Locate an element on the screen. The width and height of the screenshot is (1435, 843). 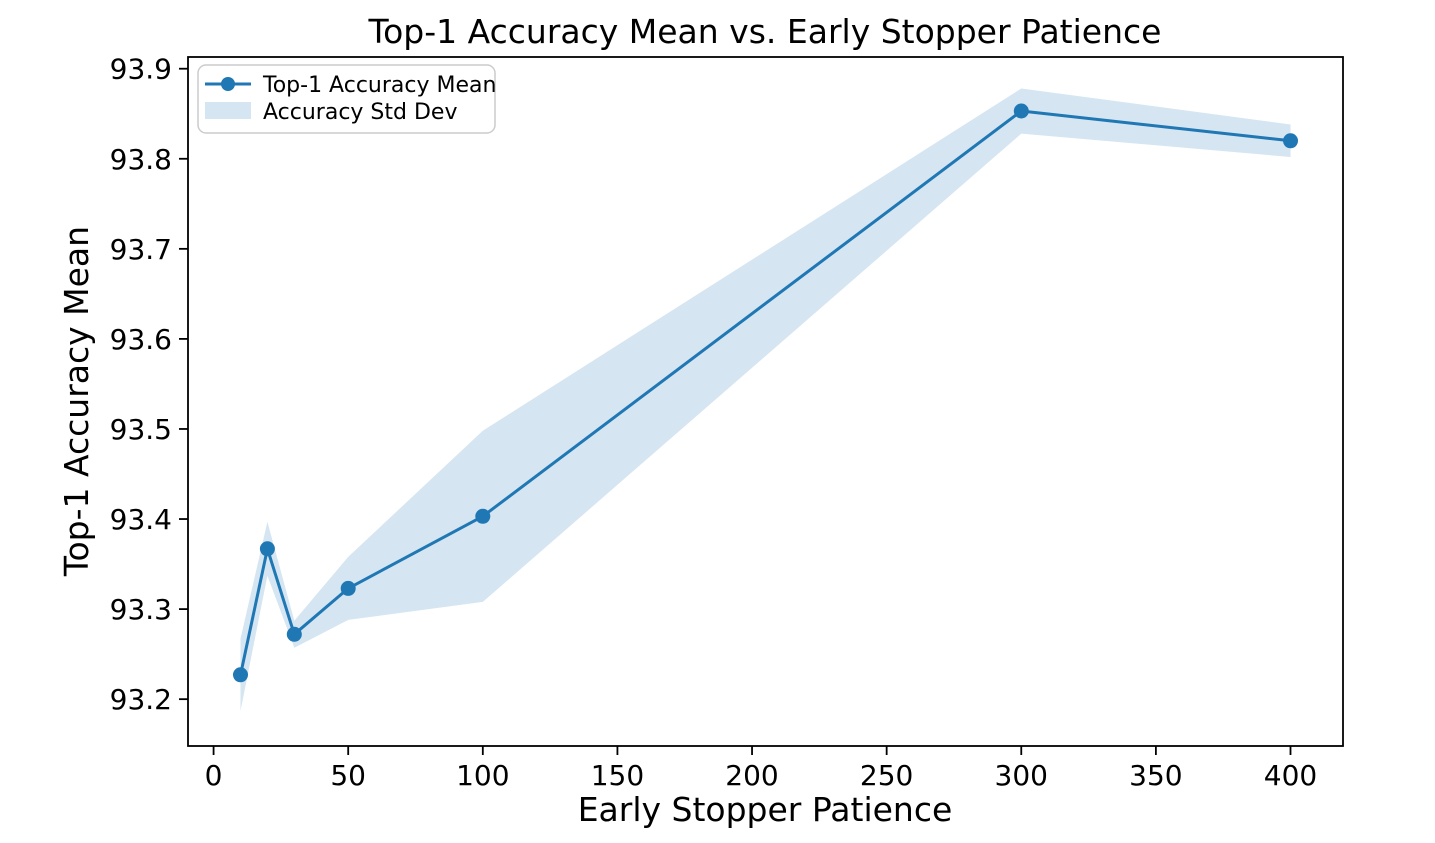
legend-marker-icon is located at coordinates (228, 84).